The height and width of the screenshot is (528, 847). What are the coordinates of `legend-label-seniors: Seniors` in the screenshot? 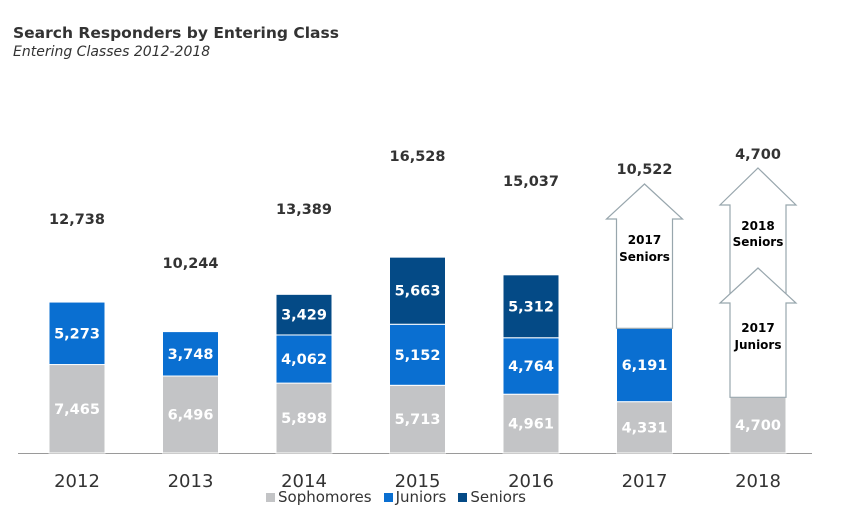 It's located at (498, 497).